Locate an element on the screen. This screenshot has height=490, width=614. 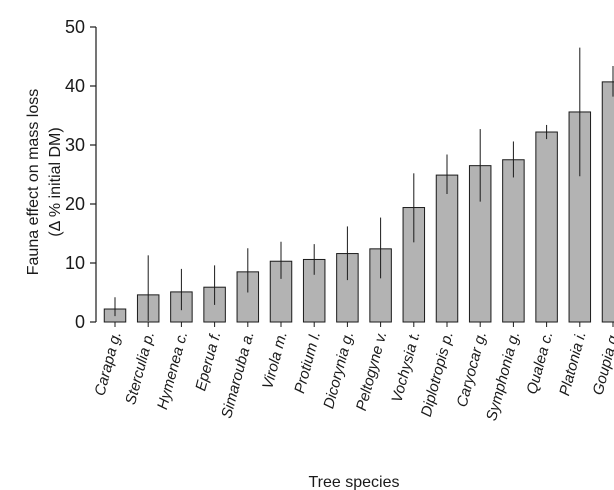
category-label: Symphonia g. is located at coordinates (503, 376).